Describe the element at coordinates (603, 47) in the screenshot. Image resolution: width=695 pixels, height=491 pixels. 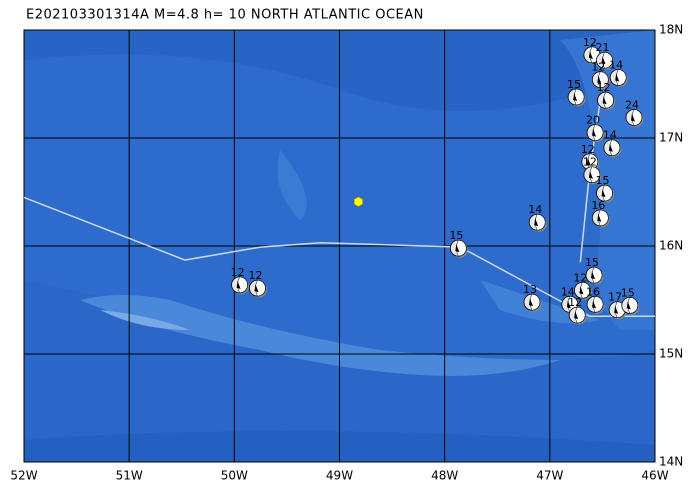
I see `beachball-label: 21` at that location.